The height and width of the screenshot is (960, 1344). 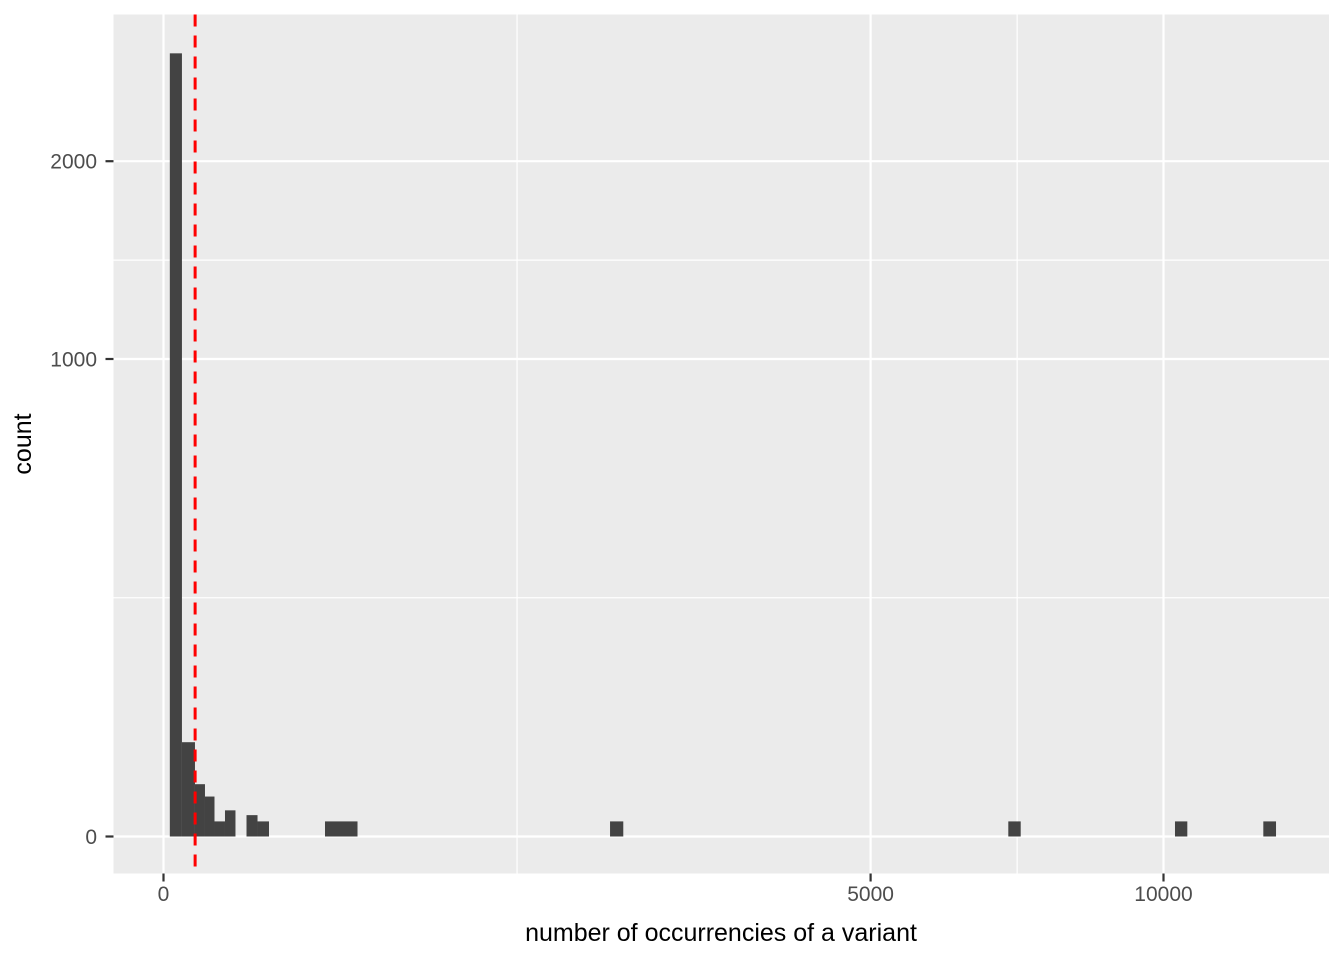 What do you see at coordinates (23, 443) in the screenshot?
I see `y-axis-title: count` at bounding box center [23, 443].